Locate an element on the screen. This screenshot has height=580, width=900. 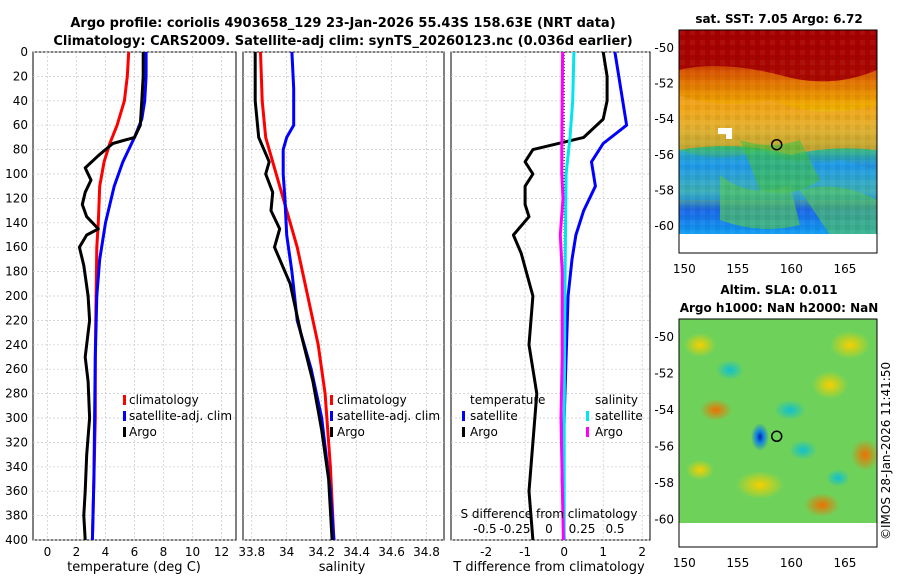
legend-label-sal-argo: Argo is located at coordinates (609, 432).